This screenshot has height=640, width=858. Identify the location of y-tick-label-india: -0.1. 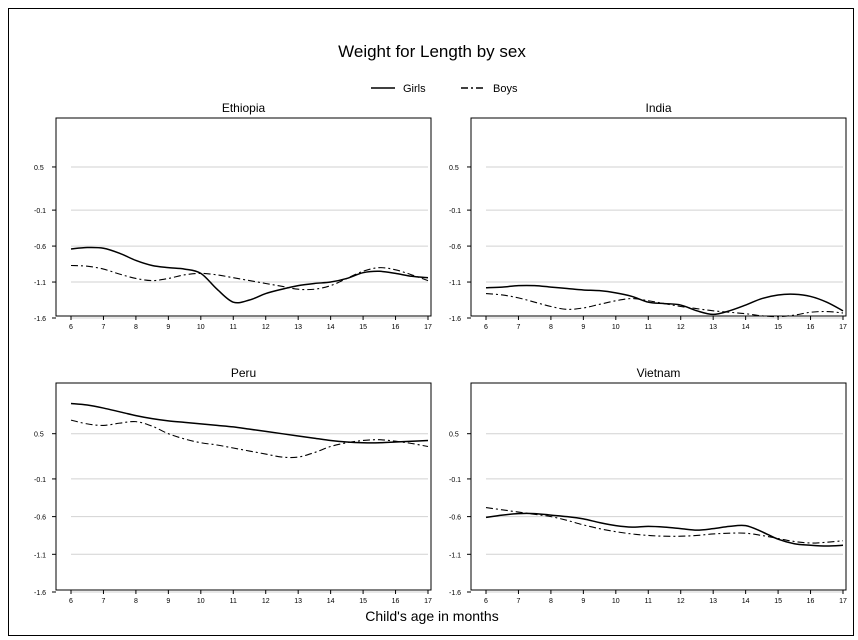
(455, 211).